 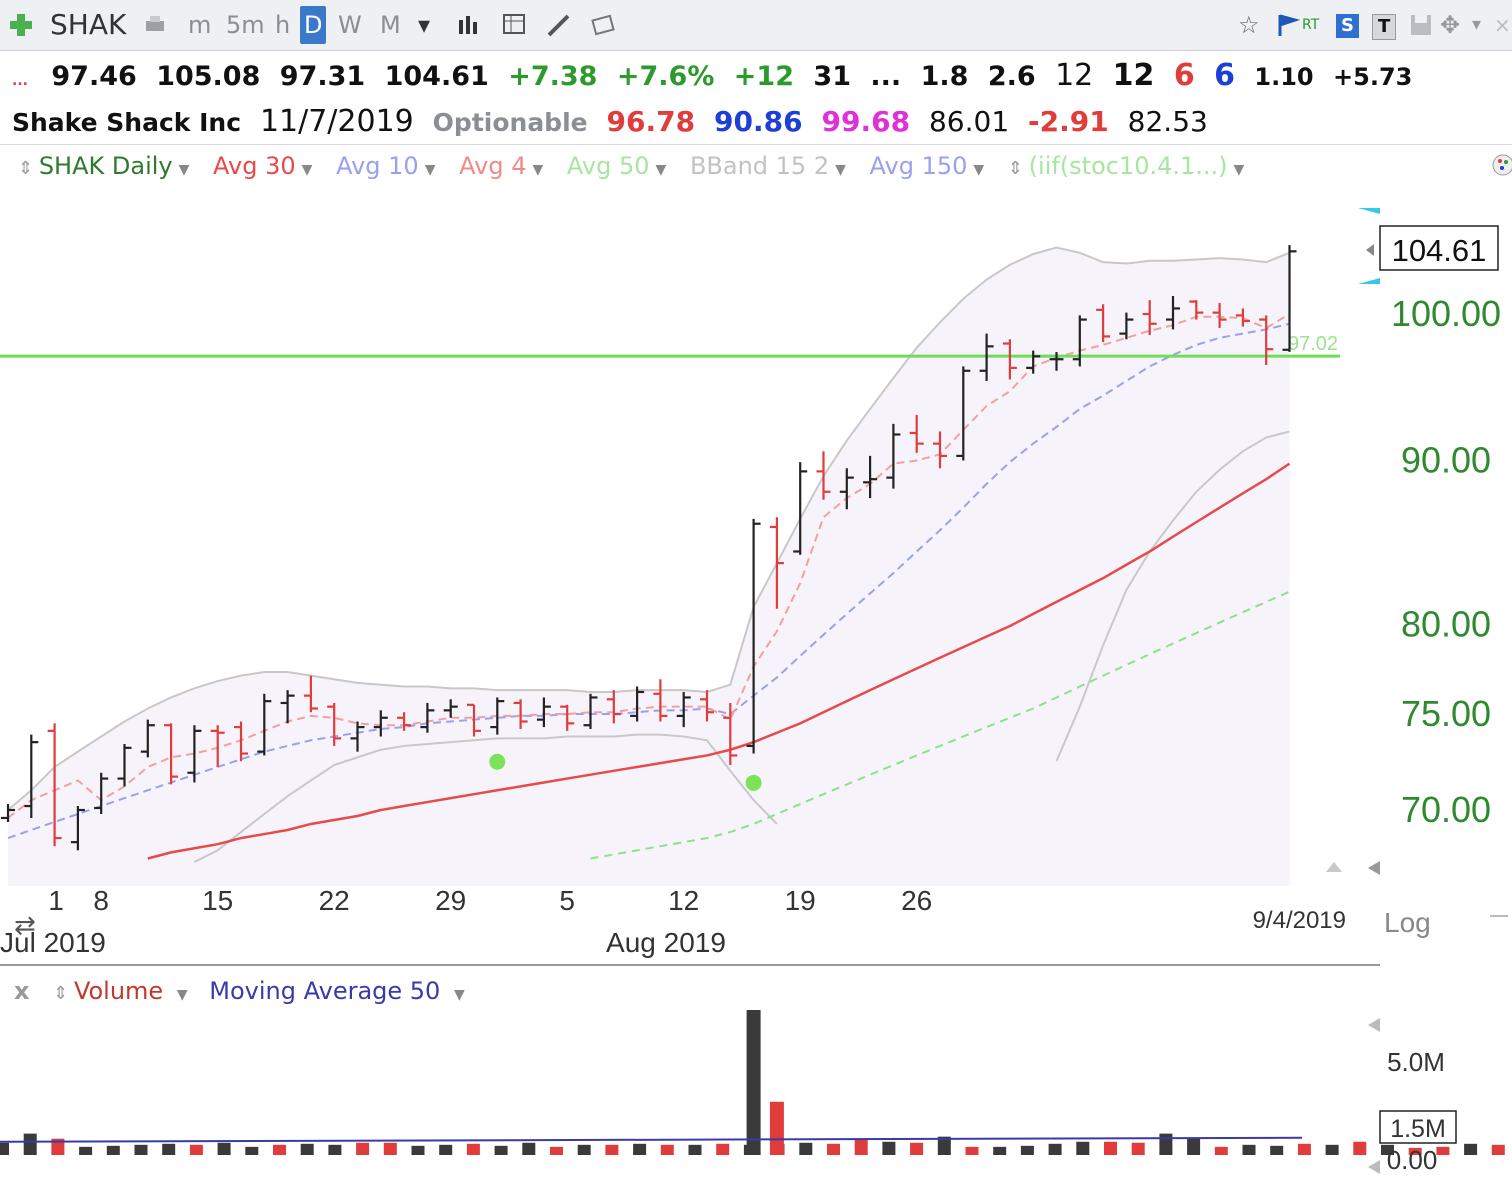 I want to click on value-4: 86.01, so click(x=969, y=121).